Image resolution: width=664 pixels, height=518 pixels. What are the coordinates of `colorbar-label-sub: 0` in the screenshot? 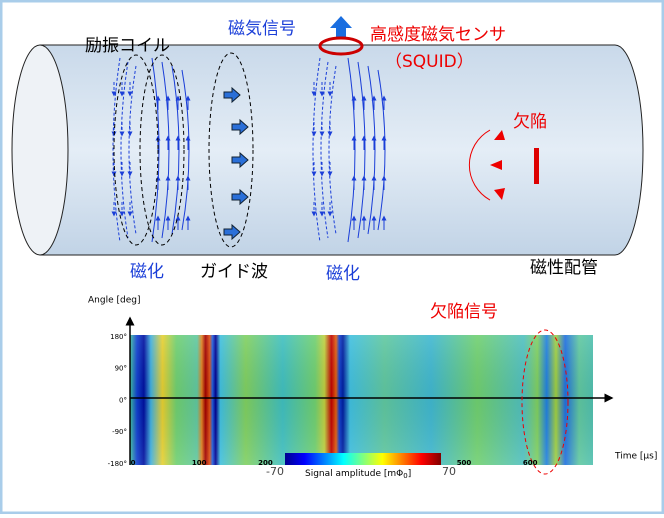 It's located at (405, 476).